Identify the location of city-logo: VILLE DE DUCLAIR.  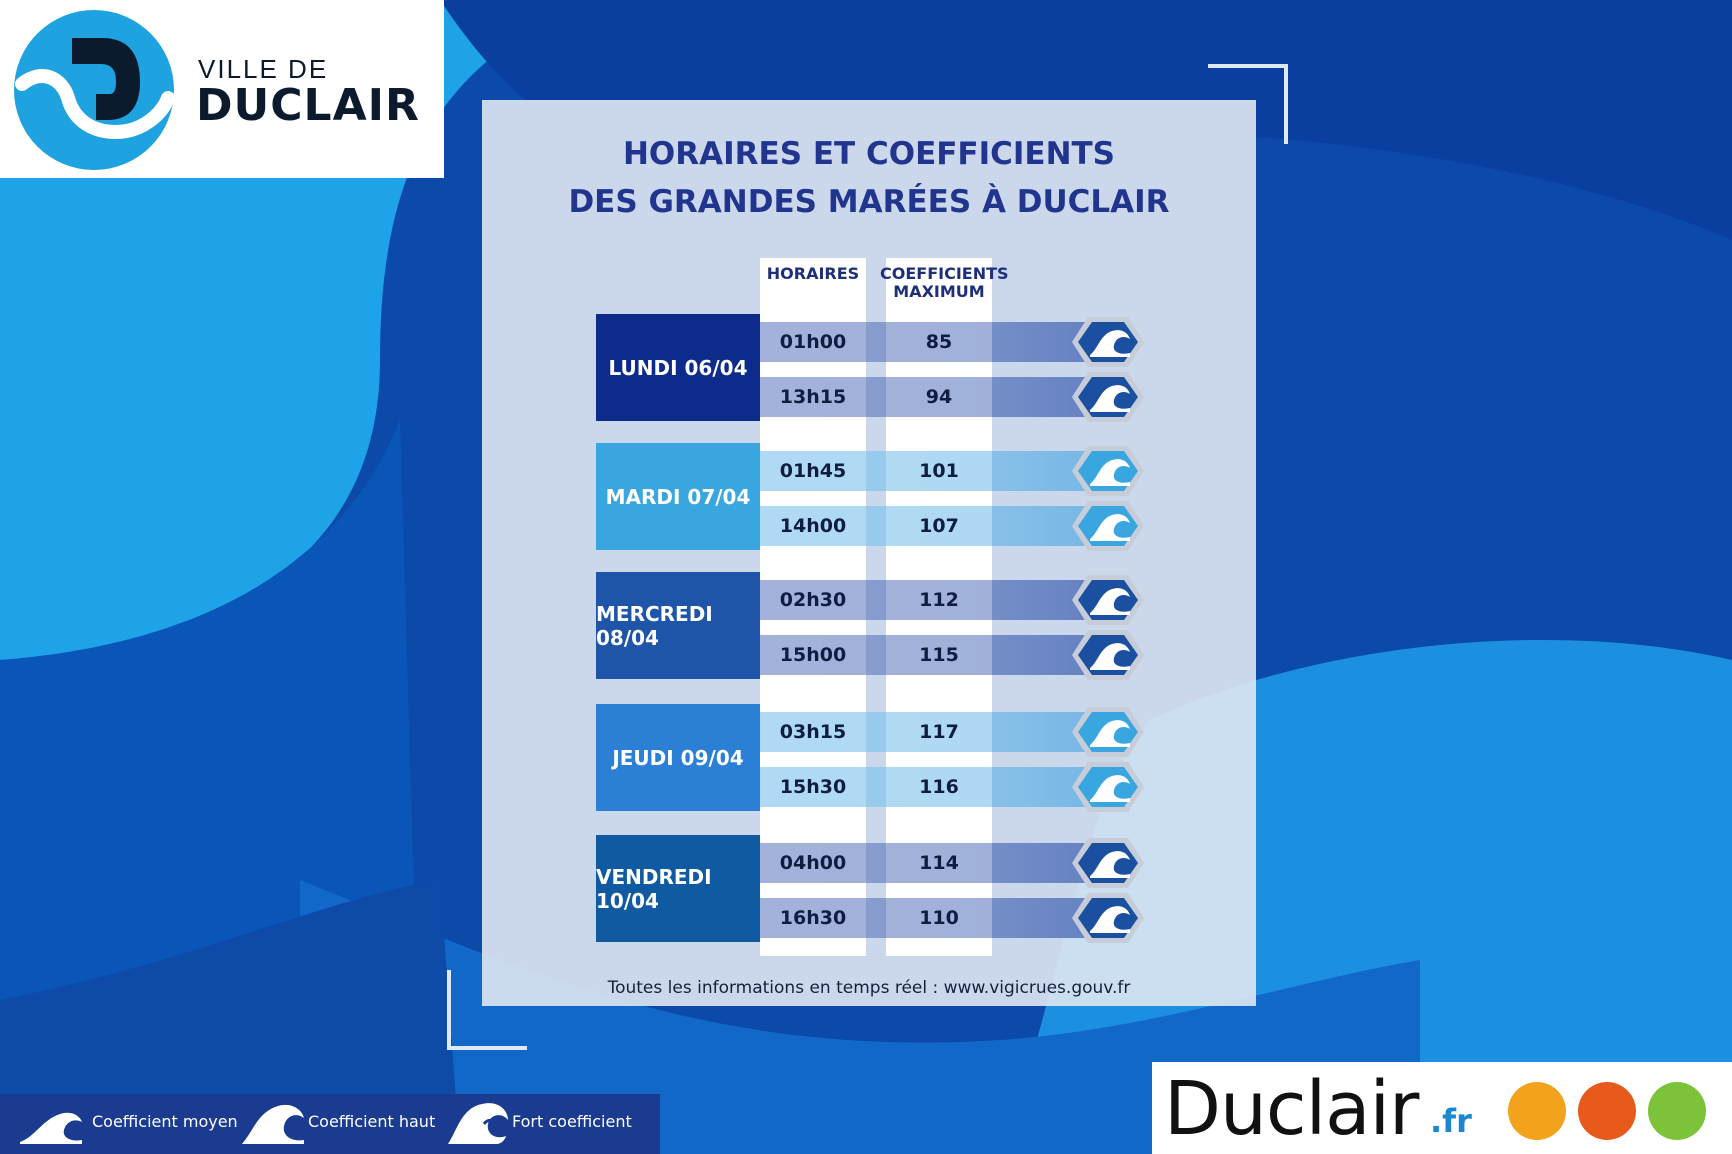
(222, 89).